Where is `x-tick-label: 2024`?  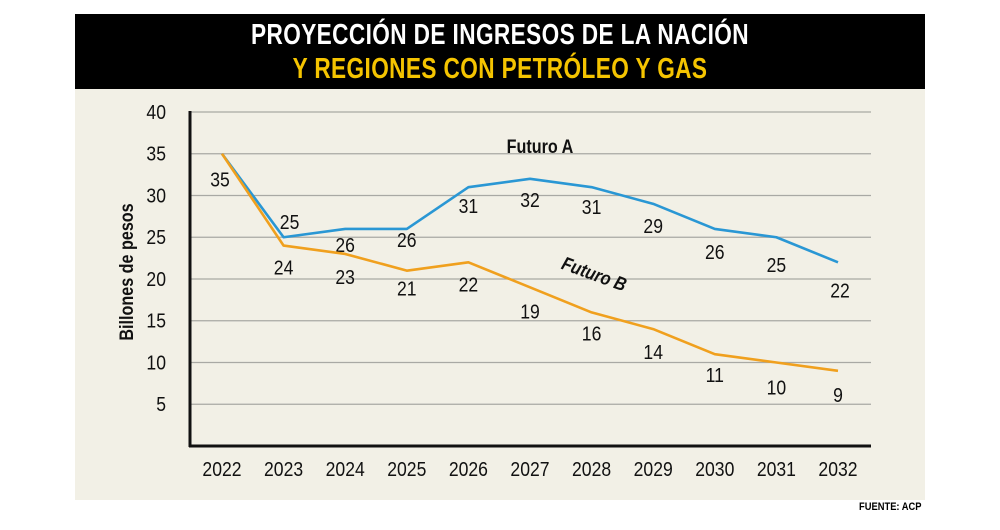 x-tick-label: 2024 is located at coordinates (345, 469).